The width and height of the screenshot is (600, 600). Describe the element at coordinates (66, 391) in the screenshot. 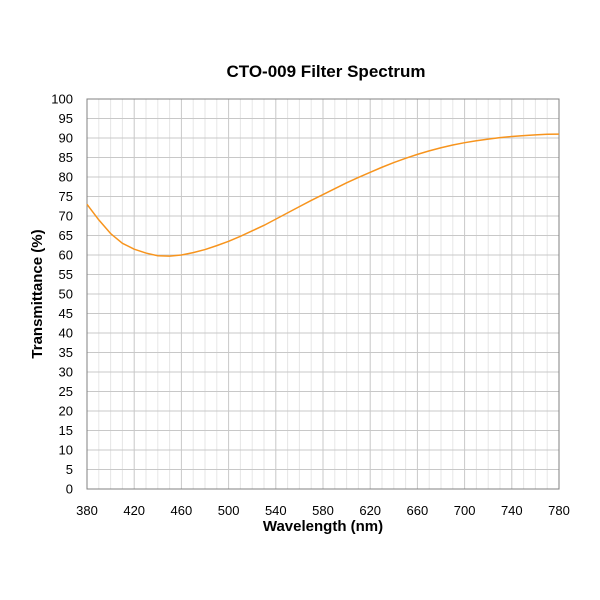

I see `y-tick-label: 25` at that location.